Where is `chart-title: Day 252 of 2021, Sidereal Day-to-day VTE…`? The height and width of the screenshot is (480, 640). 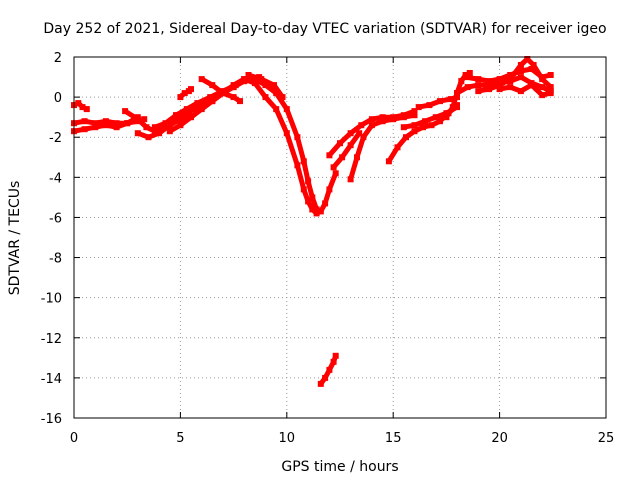 chart-title: Day 252 of 2021, Sidereal Day-to-day VTE… is located at coordinates (324, 29).